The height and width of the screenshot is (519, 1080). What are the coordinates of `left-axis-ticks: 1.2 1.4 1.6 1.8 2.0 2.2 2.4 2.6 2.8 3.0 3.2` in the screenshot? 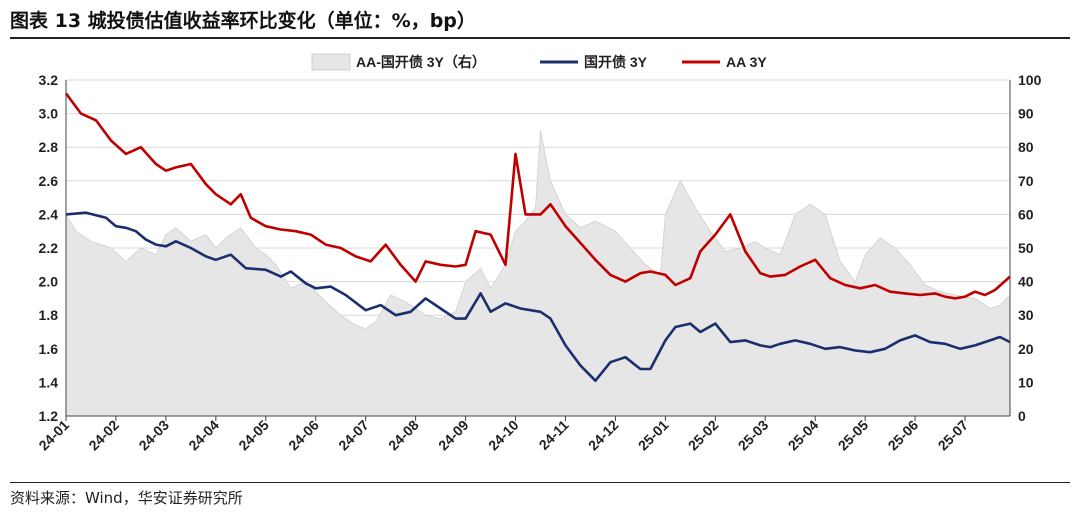 It's located at (49, 248).